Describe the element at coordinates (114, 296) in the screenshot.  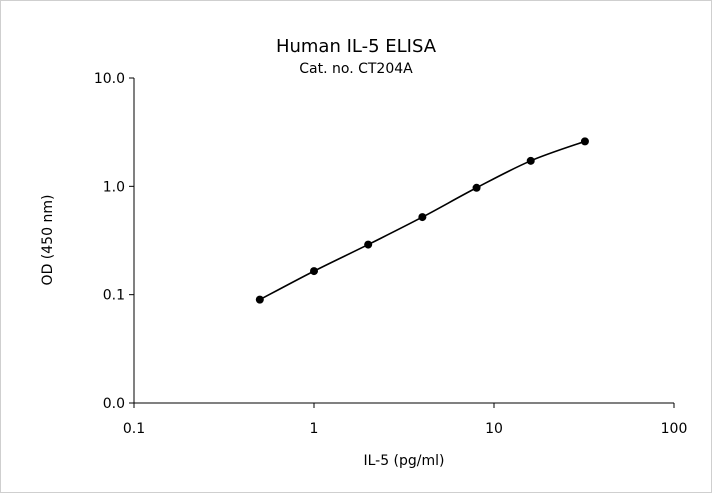
I see `y-tick-label: 0.1` at that location.